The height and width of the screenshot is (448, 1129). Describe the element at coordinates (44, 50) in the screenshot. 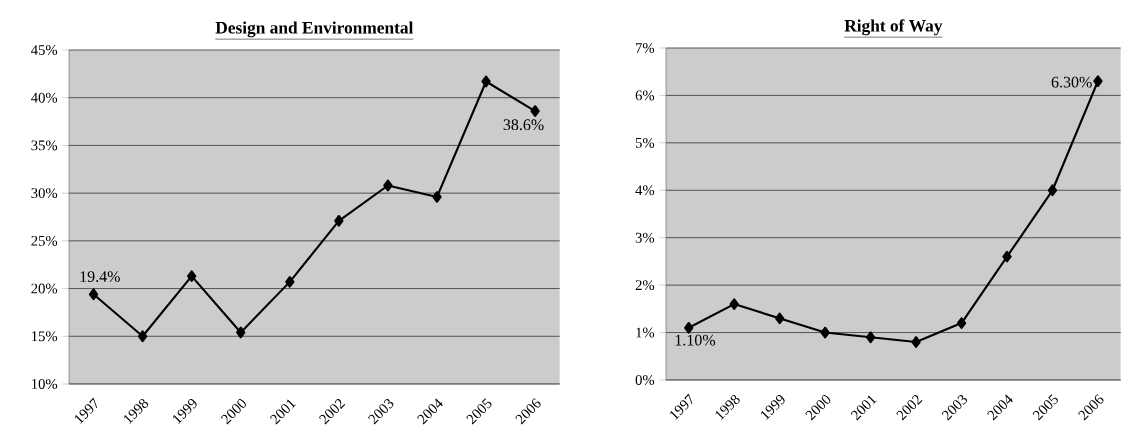

I see `y-tick-label: 45%` at that location.